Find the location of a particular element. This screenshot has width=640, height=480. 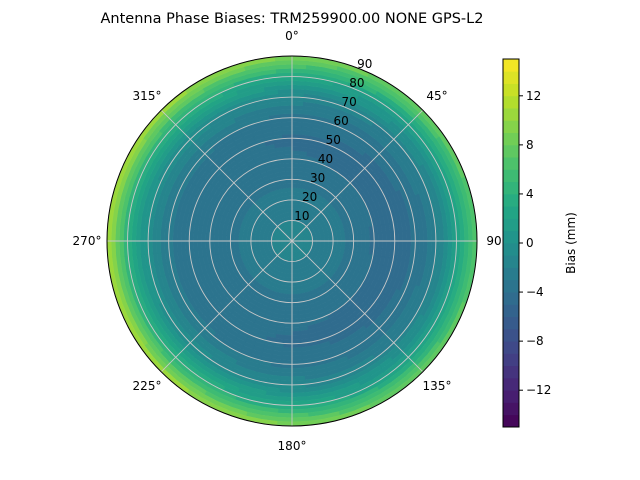

colorbar-tick-label: 12 is located at coordinates (533, 96).